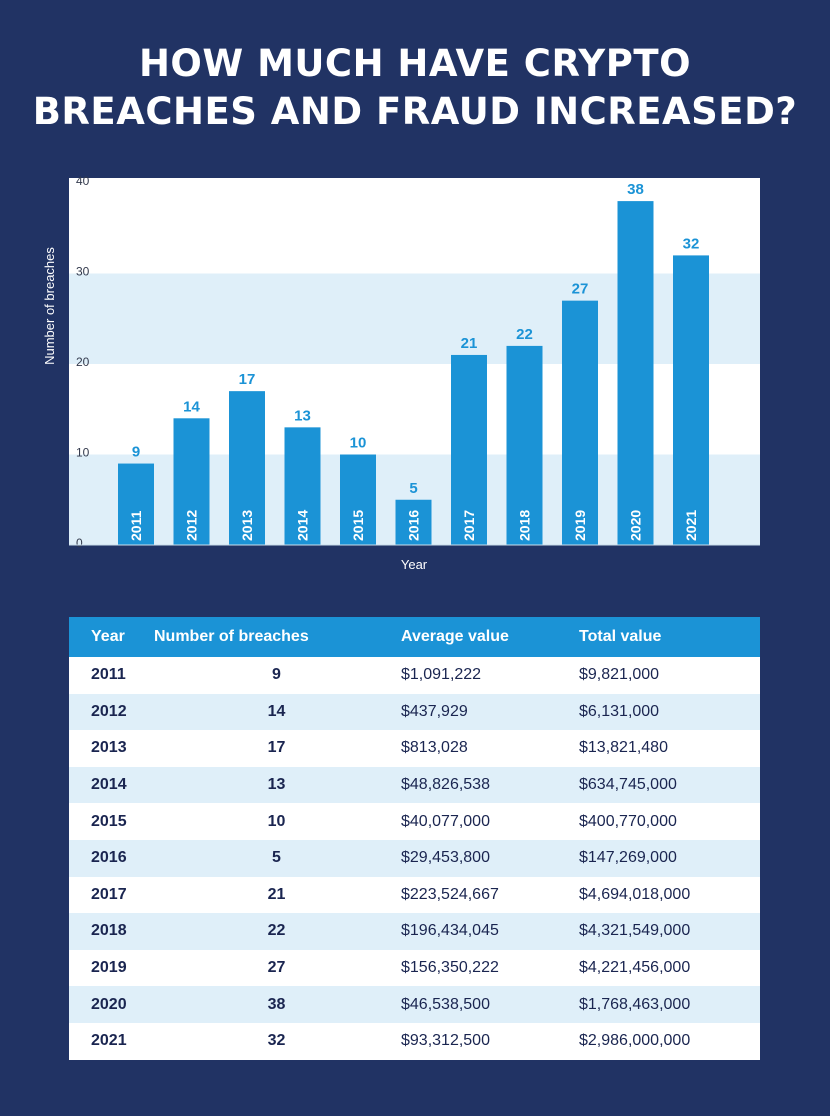  I want to click on table-row: 2013 17 $813,028 $13,821,480, so click(414, 748).